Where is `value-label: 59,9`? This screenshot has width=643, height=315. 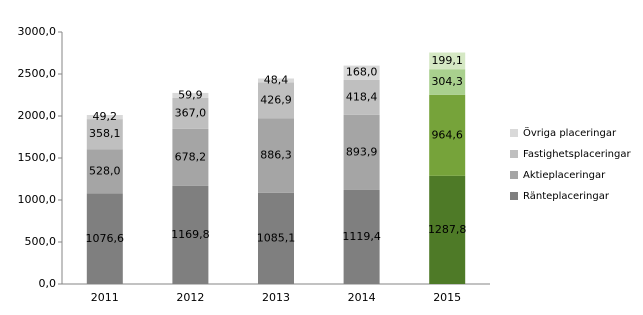 value-label: 59,9 is located at coordinates (190, 94).